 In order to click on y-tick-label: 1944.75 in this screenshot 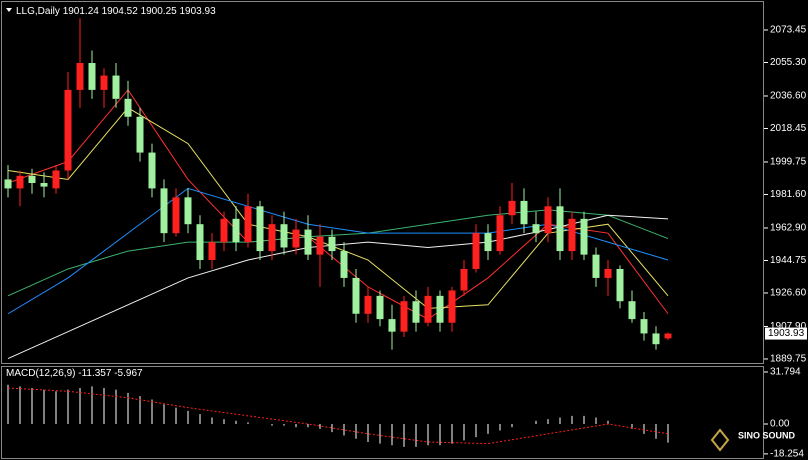, I will do `click(788, 260)`.